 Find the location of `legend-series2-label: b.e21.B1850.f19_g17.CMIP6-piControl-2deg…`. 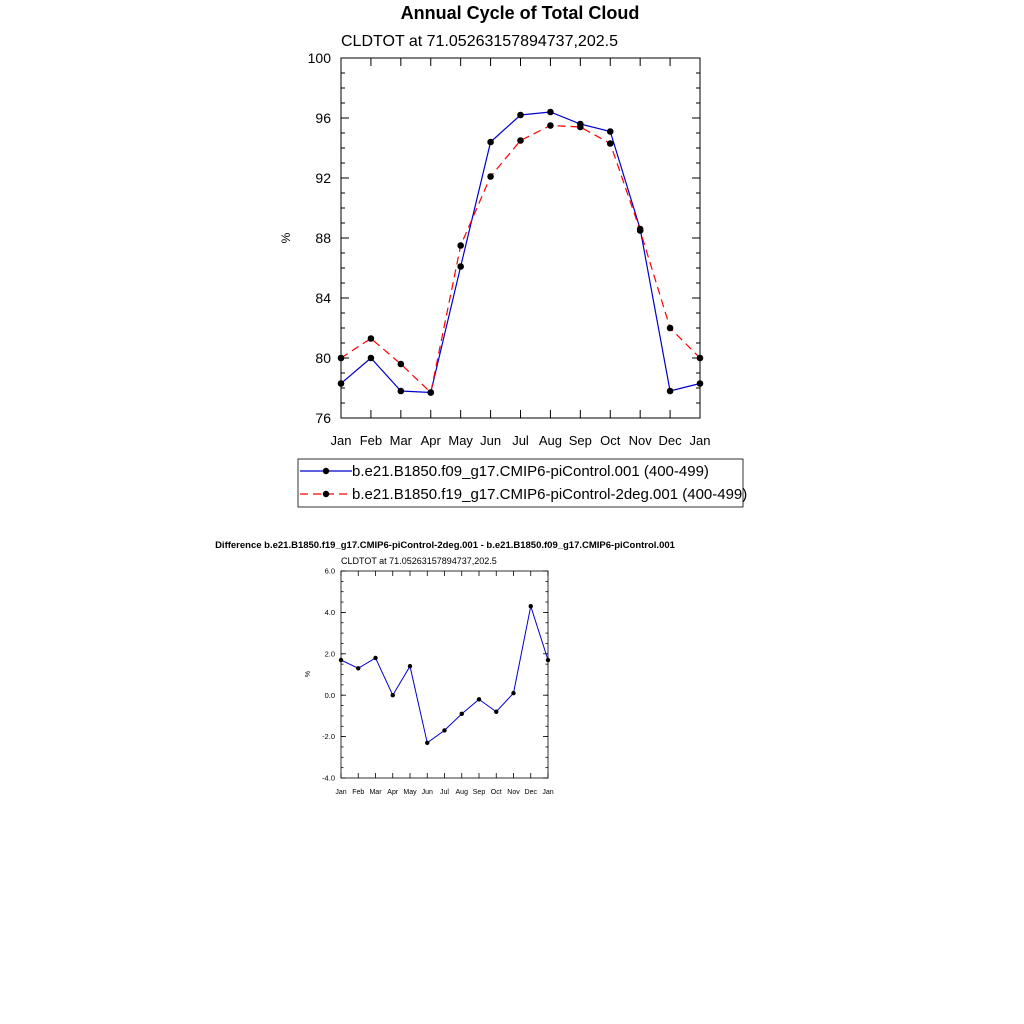

legend-series2-label: b.e21.B1850.f19_g17.CMIP6-piControl-2deg… is located at coordinates (549, 494).